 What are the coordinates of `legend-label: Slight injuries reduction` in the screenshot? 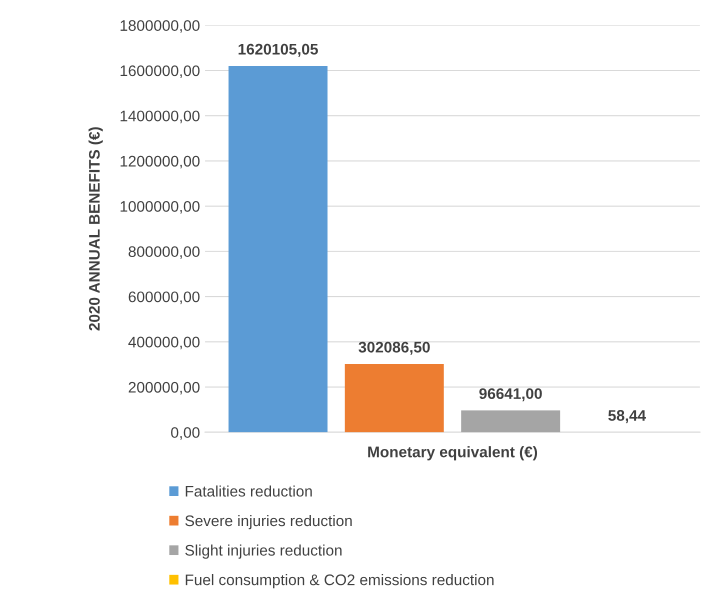 It's located at (263, 551).